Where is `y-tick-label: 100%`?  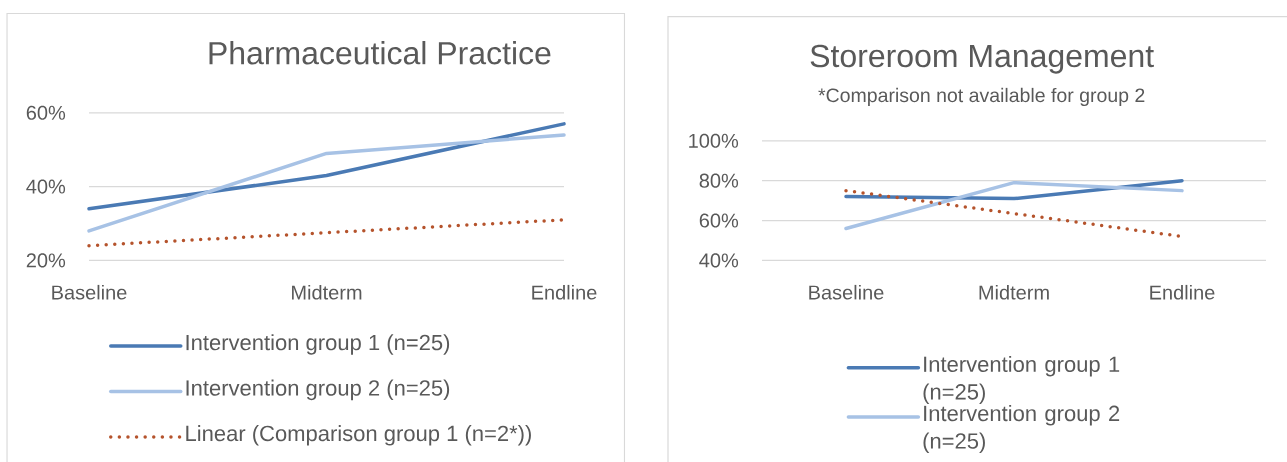
y-tick-label: 100% is located at coordinates (714, 140).